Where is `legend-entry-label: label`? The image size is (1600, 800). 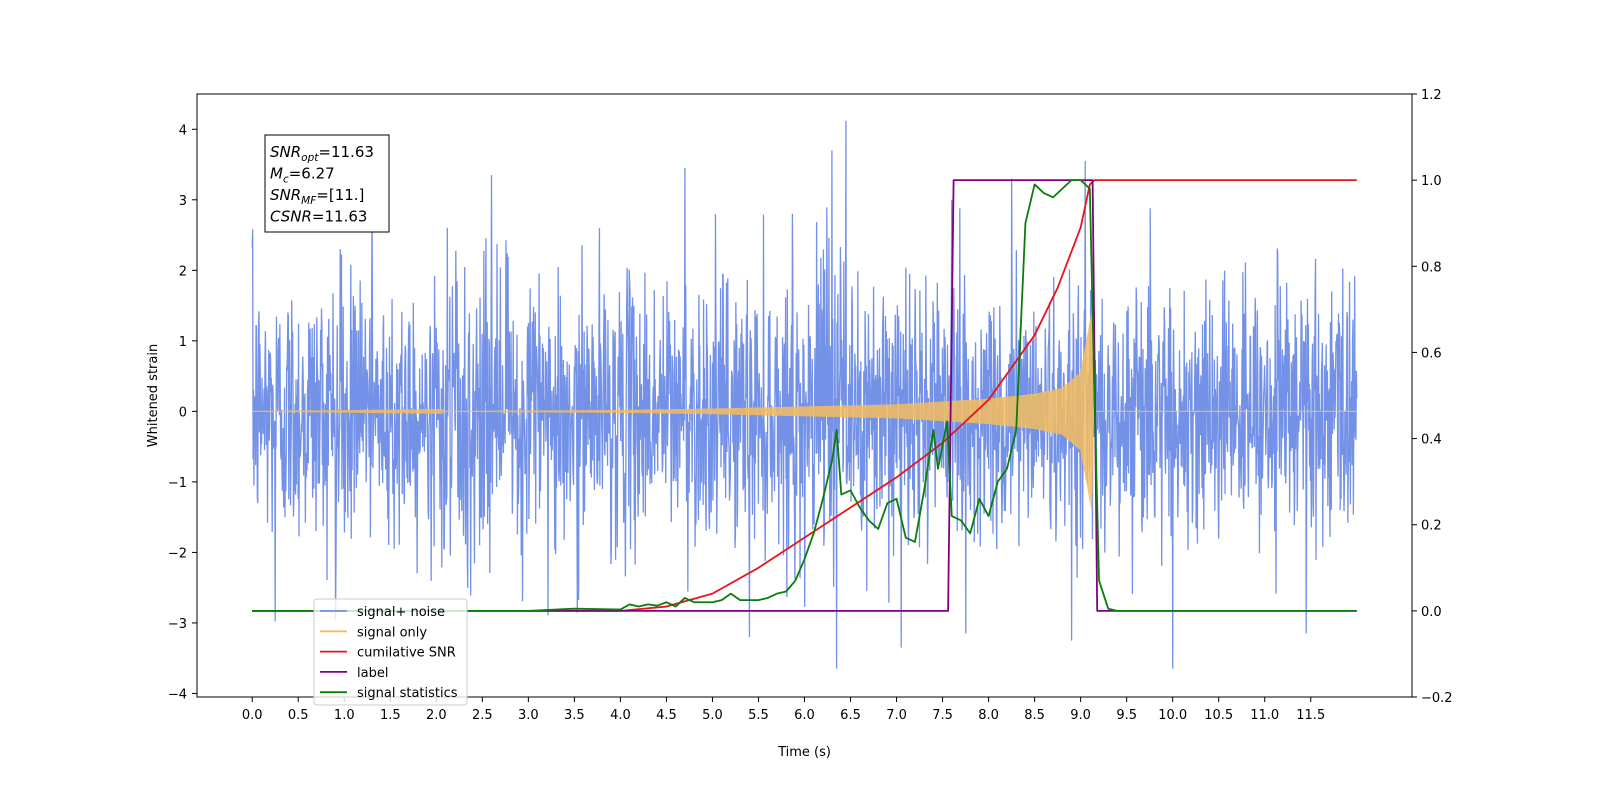 legend-entry-label: label is located at coordinates (372, 673).